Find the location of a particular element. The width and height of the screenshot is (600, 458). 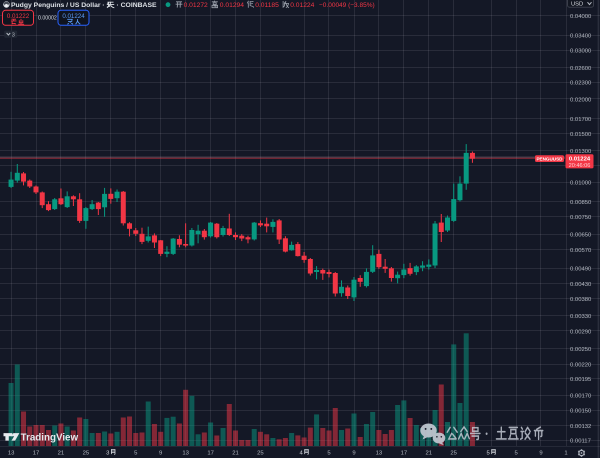

svg-text: TradingView is located at coordinates (50, 438).